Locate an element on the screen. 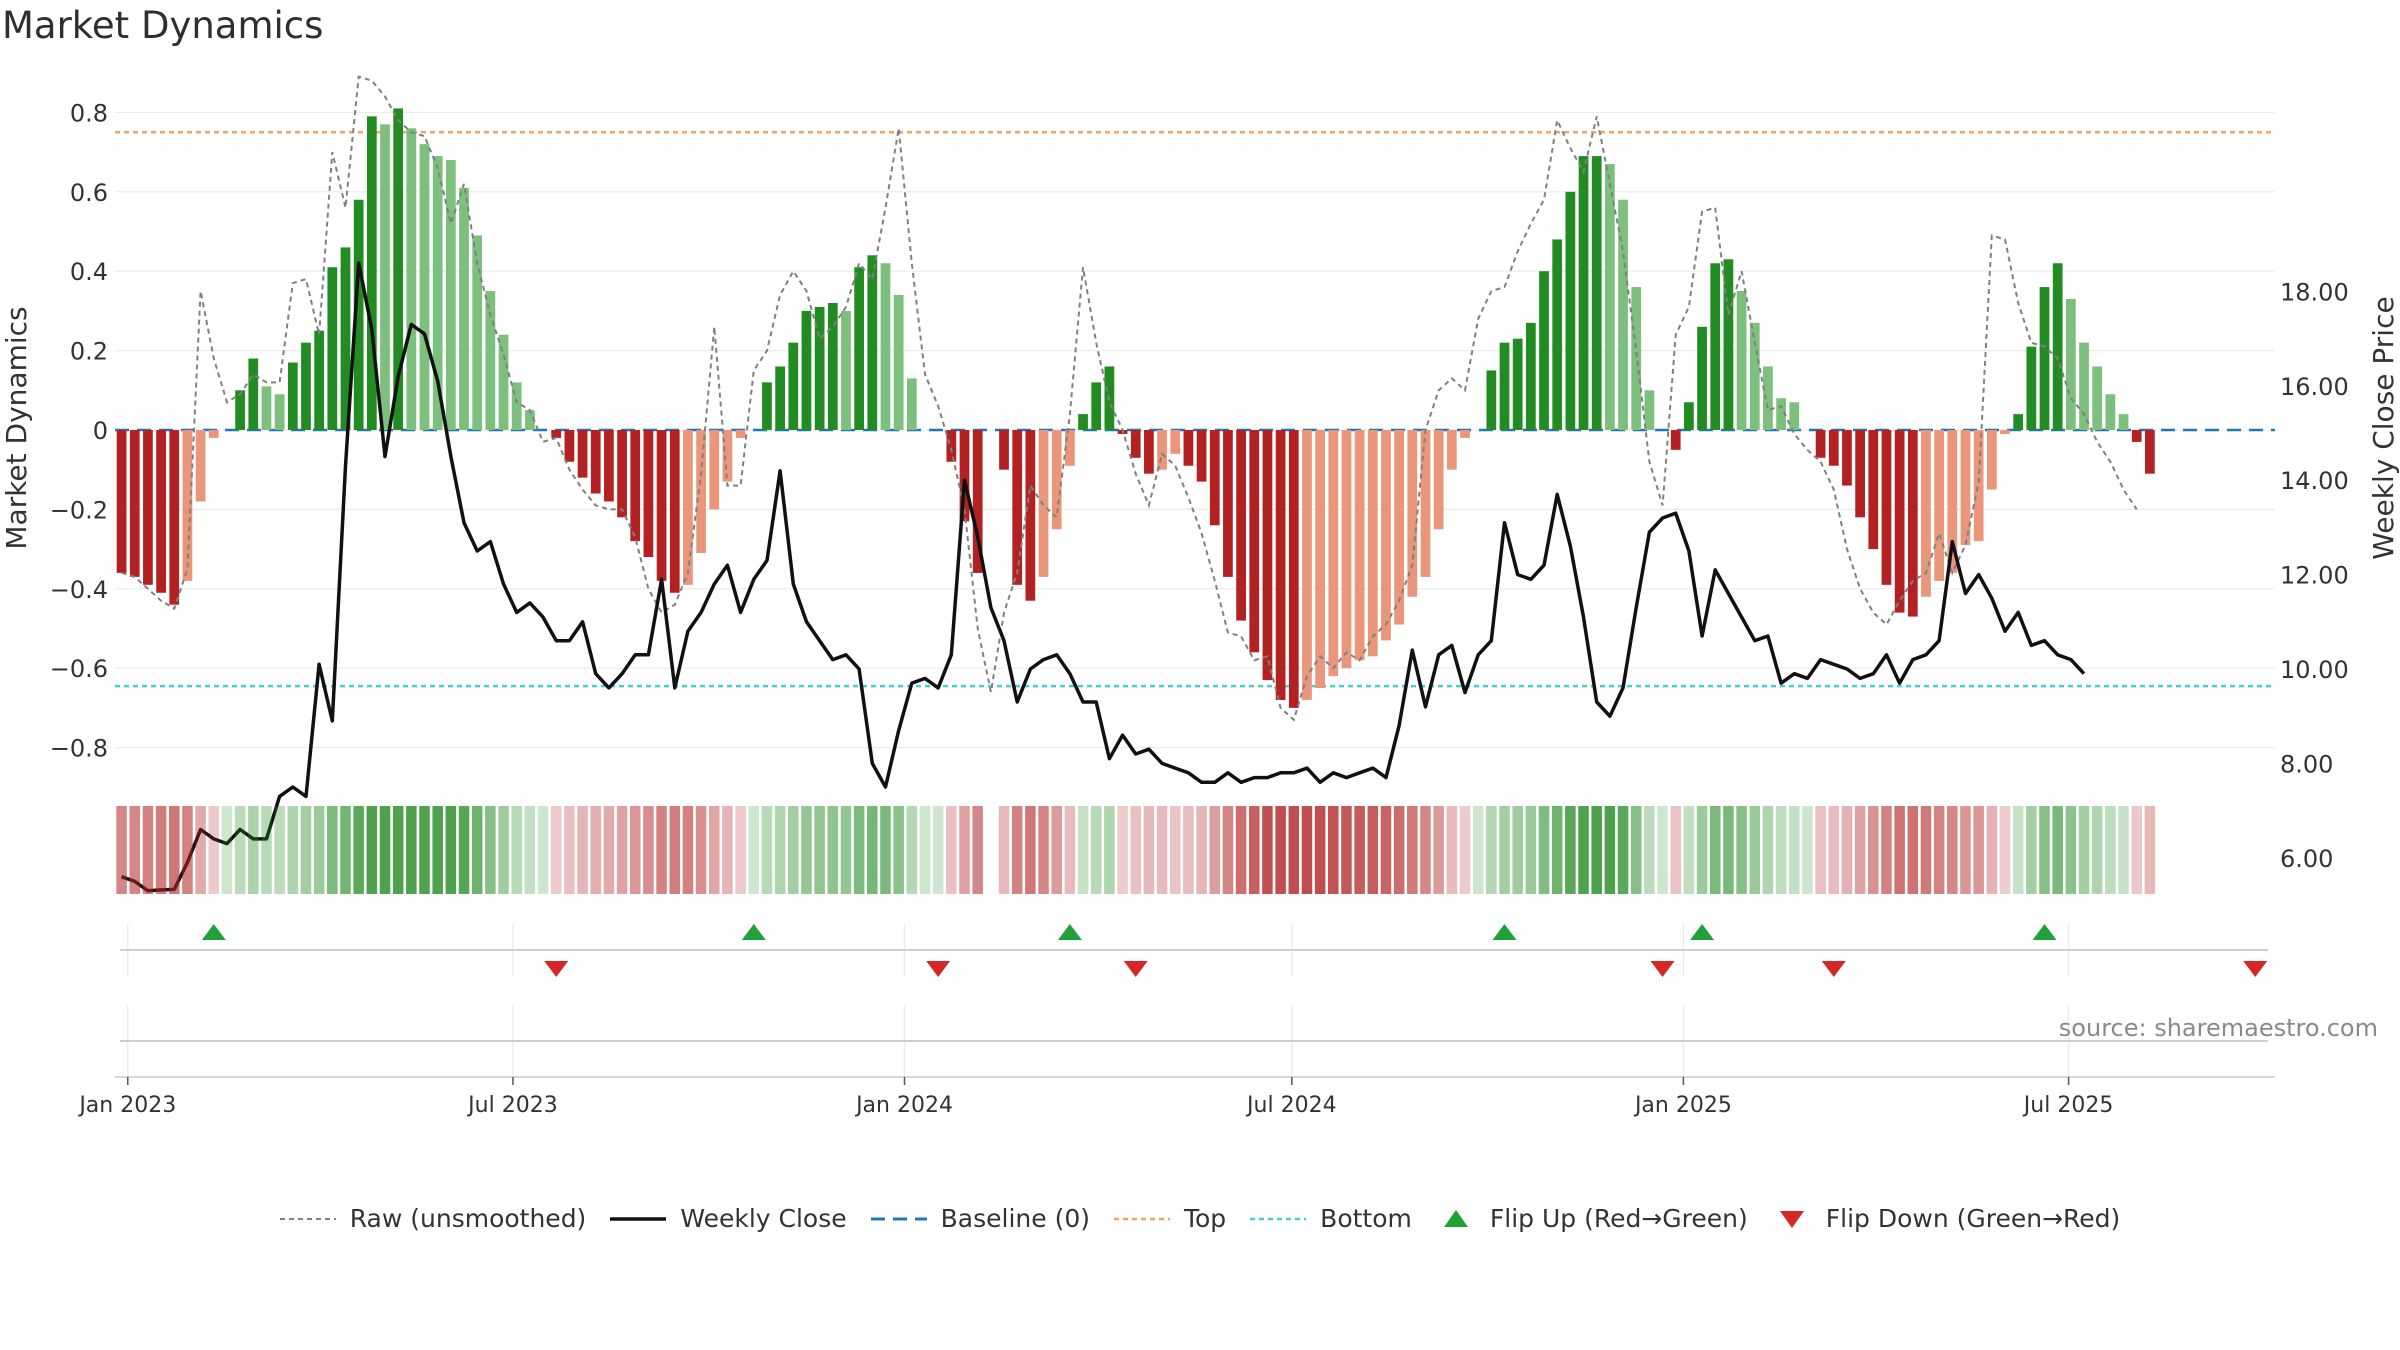 This screenshot has width=2400, height=1350. solid-line-icon is located at coordinates (638, 1218).